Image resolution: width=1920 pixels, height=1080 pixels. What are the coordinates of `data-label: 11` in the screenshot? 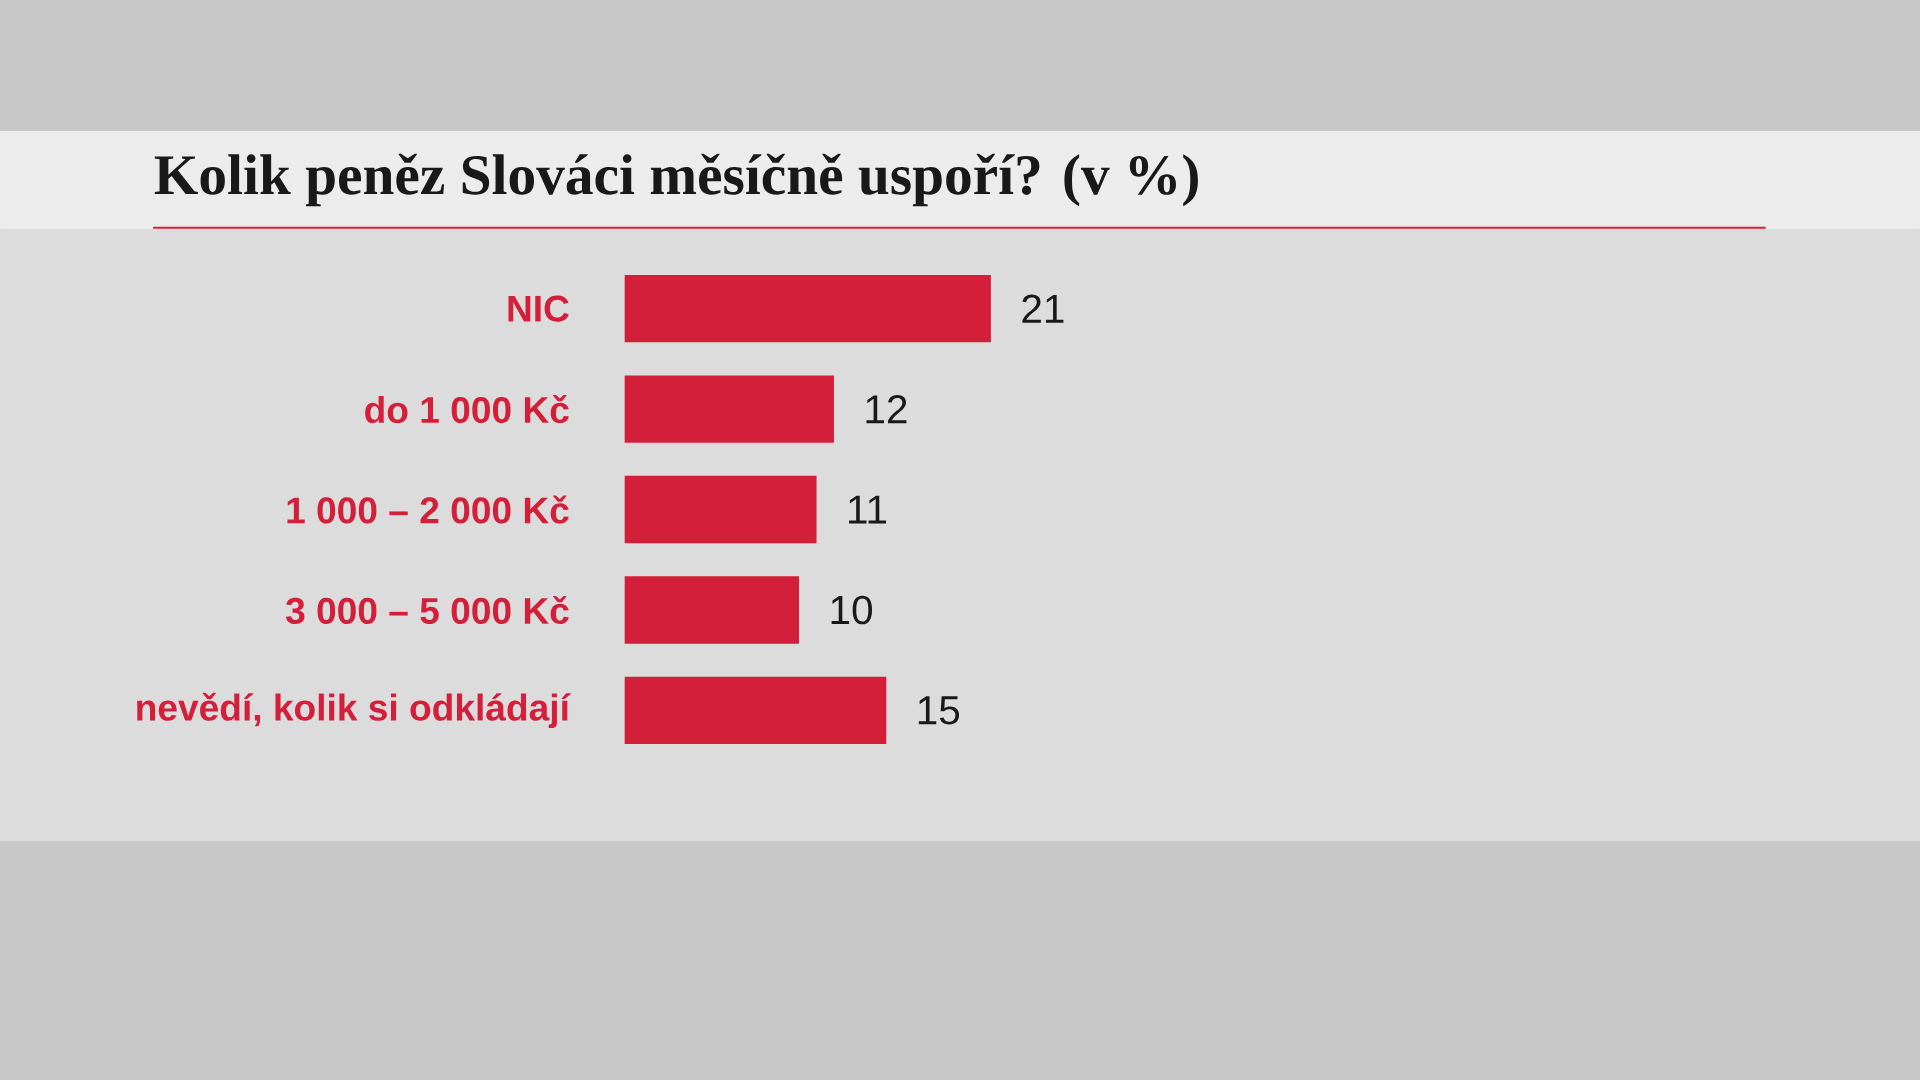 It's located at (868, 509).